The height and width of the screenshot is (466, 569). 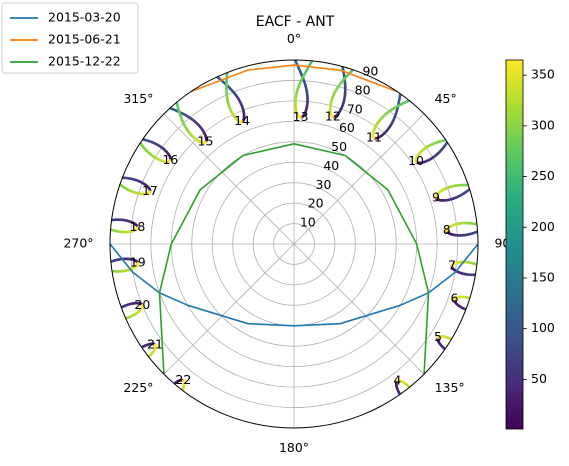 What do you see at coordinates (355, 108) in the screenshot?
I see `radial-tick-label: 70` at bounding box center [355, 108].